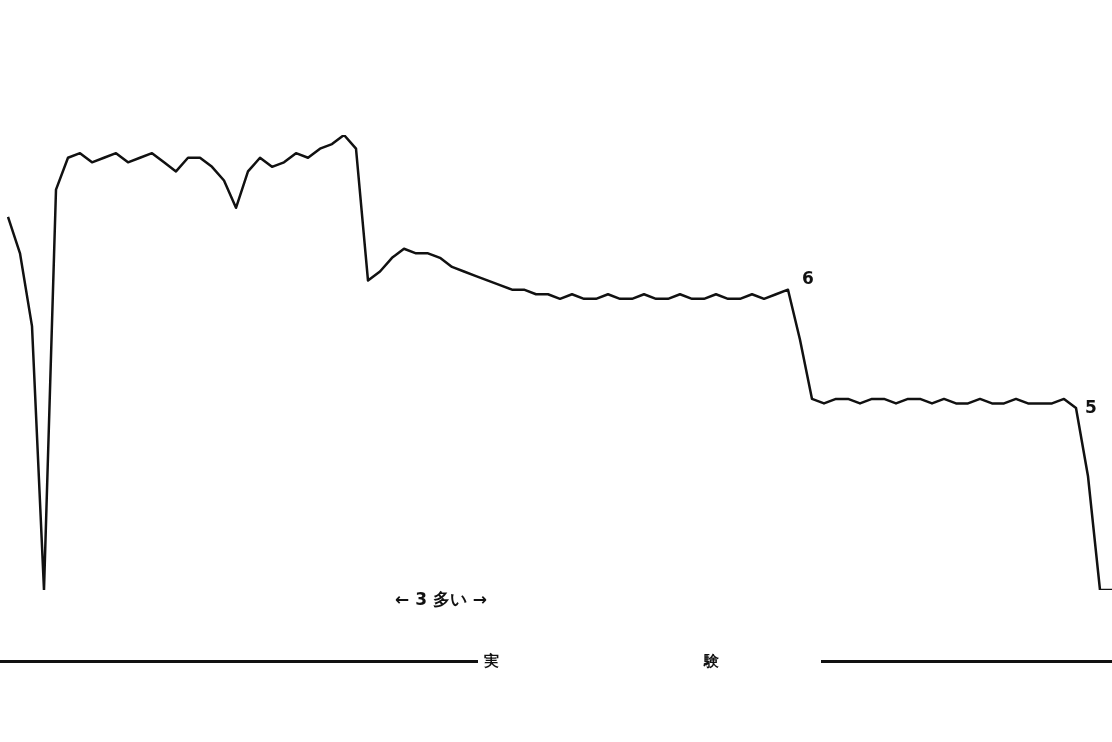 This screenshot has width=1112, height=742. I want to click on text: 実 験, so click(652, 661).